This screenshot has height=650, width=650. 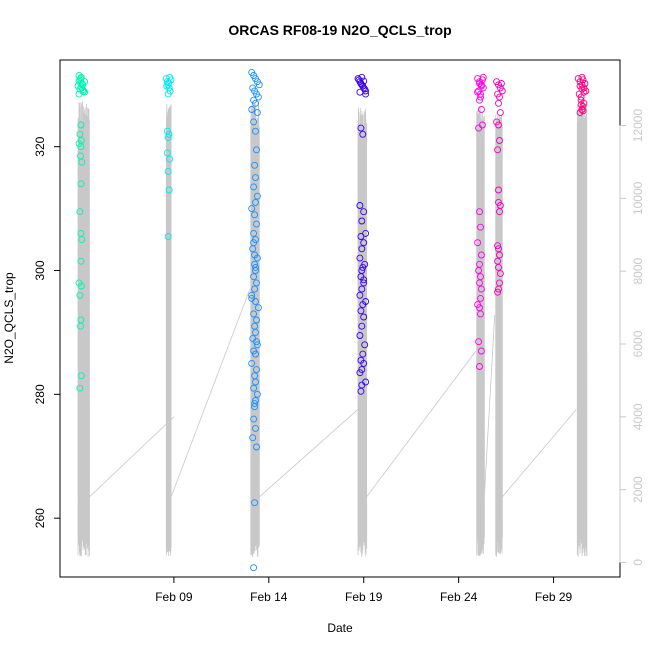 What do you see at coordinates (40, 270) in the screenshot?
I see `y-tick-label: 300` at bounding box center [40, 270].